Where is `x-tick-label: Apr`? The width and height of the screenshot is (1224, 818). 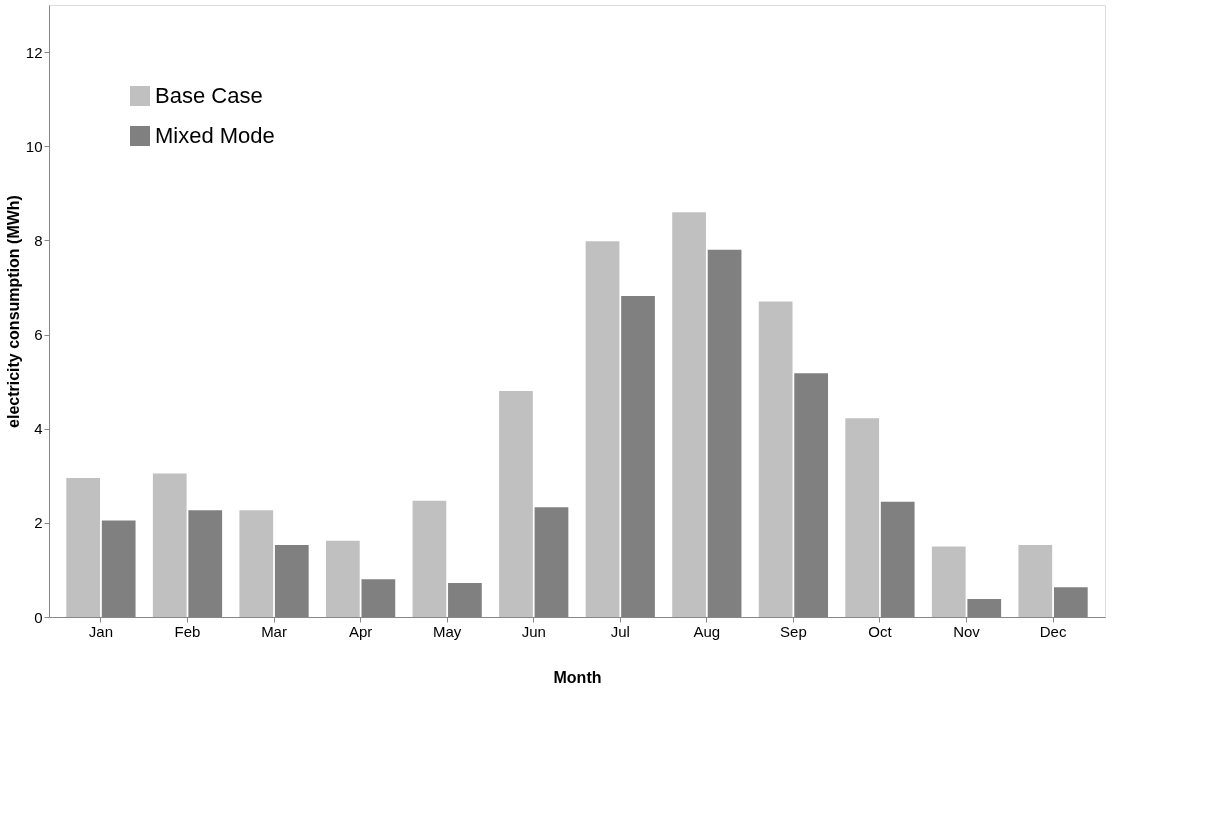 x-tick-label: Apr is located at coordinates (360, 631).